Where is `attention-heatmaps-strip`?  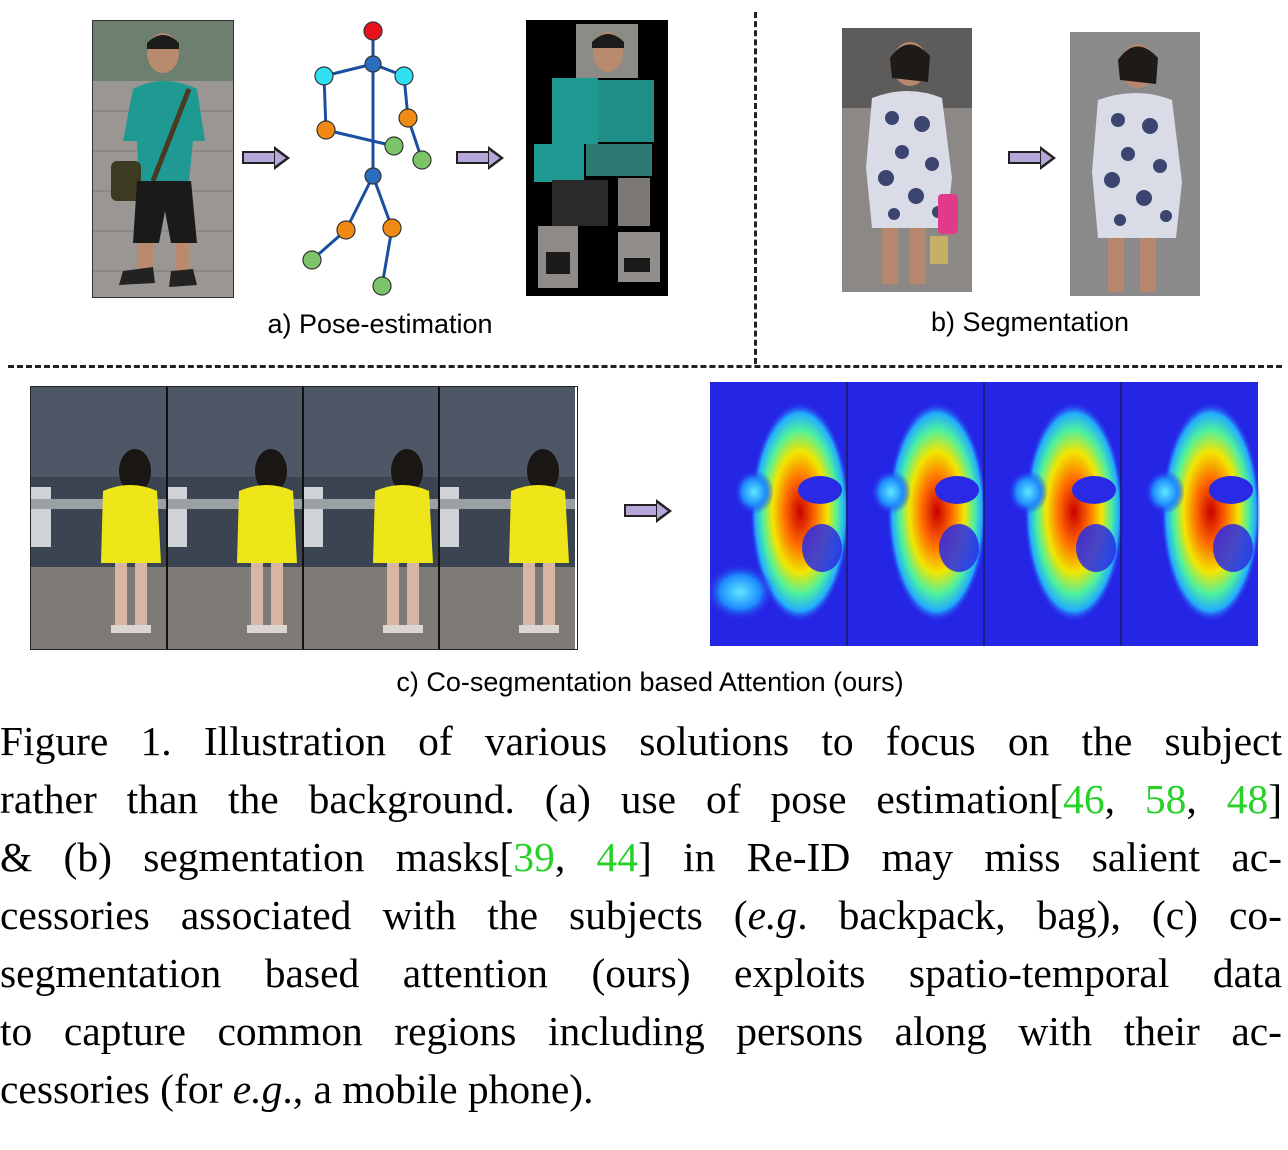
attention-heatmaps-strip is located at coordinates (985, 514).